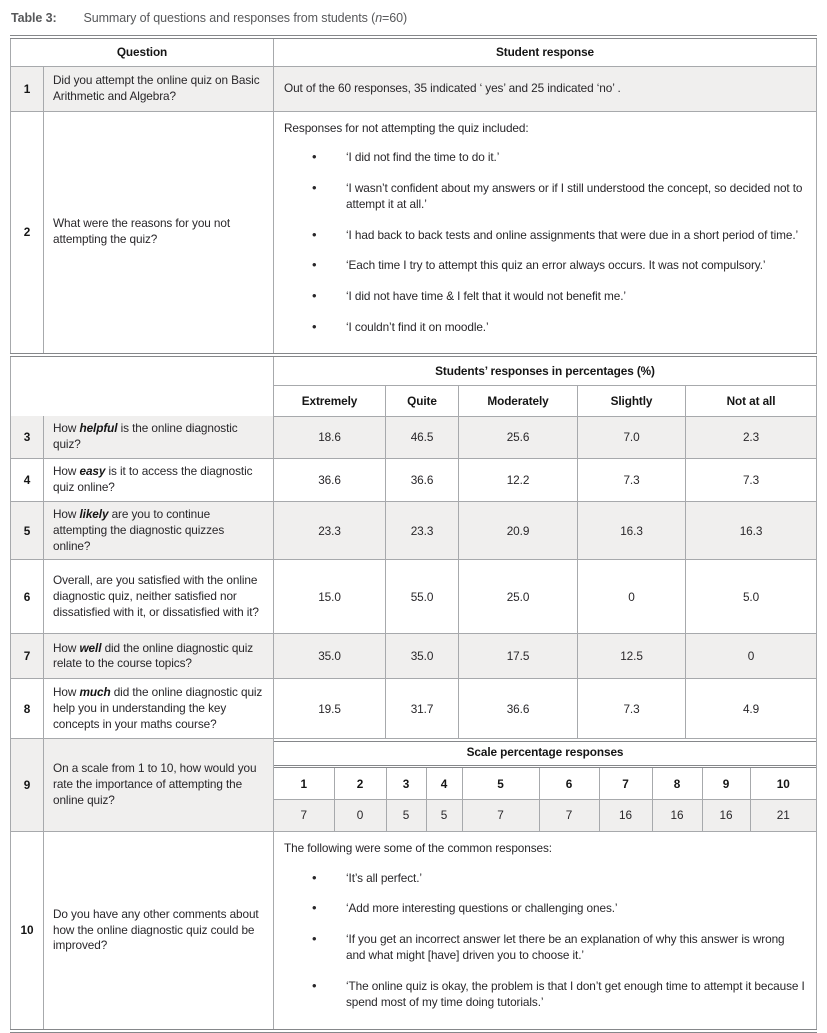 The height and width of the screenshot is (1033, 827). I want to click on column-header-question: Question, so click(142, 53).